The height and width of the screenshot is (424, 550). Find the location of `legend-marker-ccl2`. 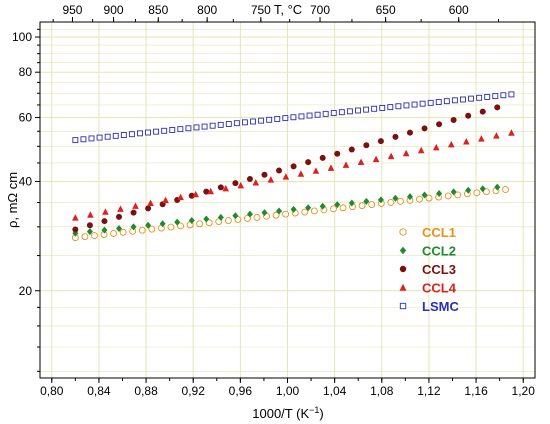

legend-marker-ccl2 is located at coordinates (403, 250).